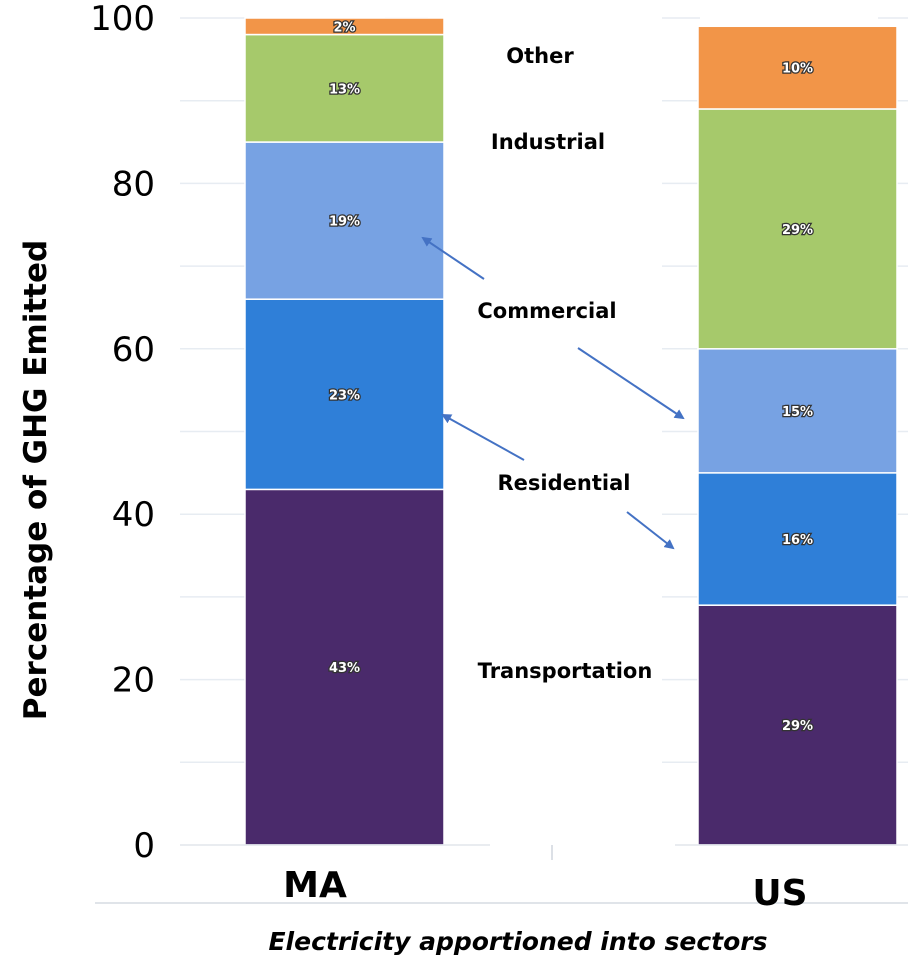  I want to click on data-label-ma-transportation: 43%, so click(344, 668).